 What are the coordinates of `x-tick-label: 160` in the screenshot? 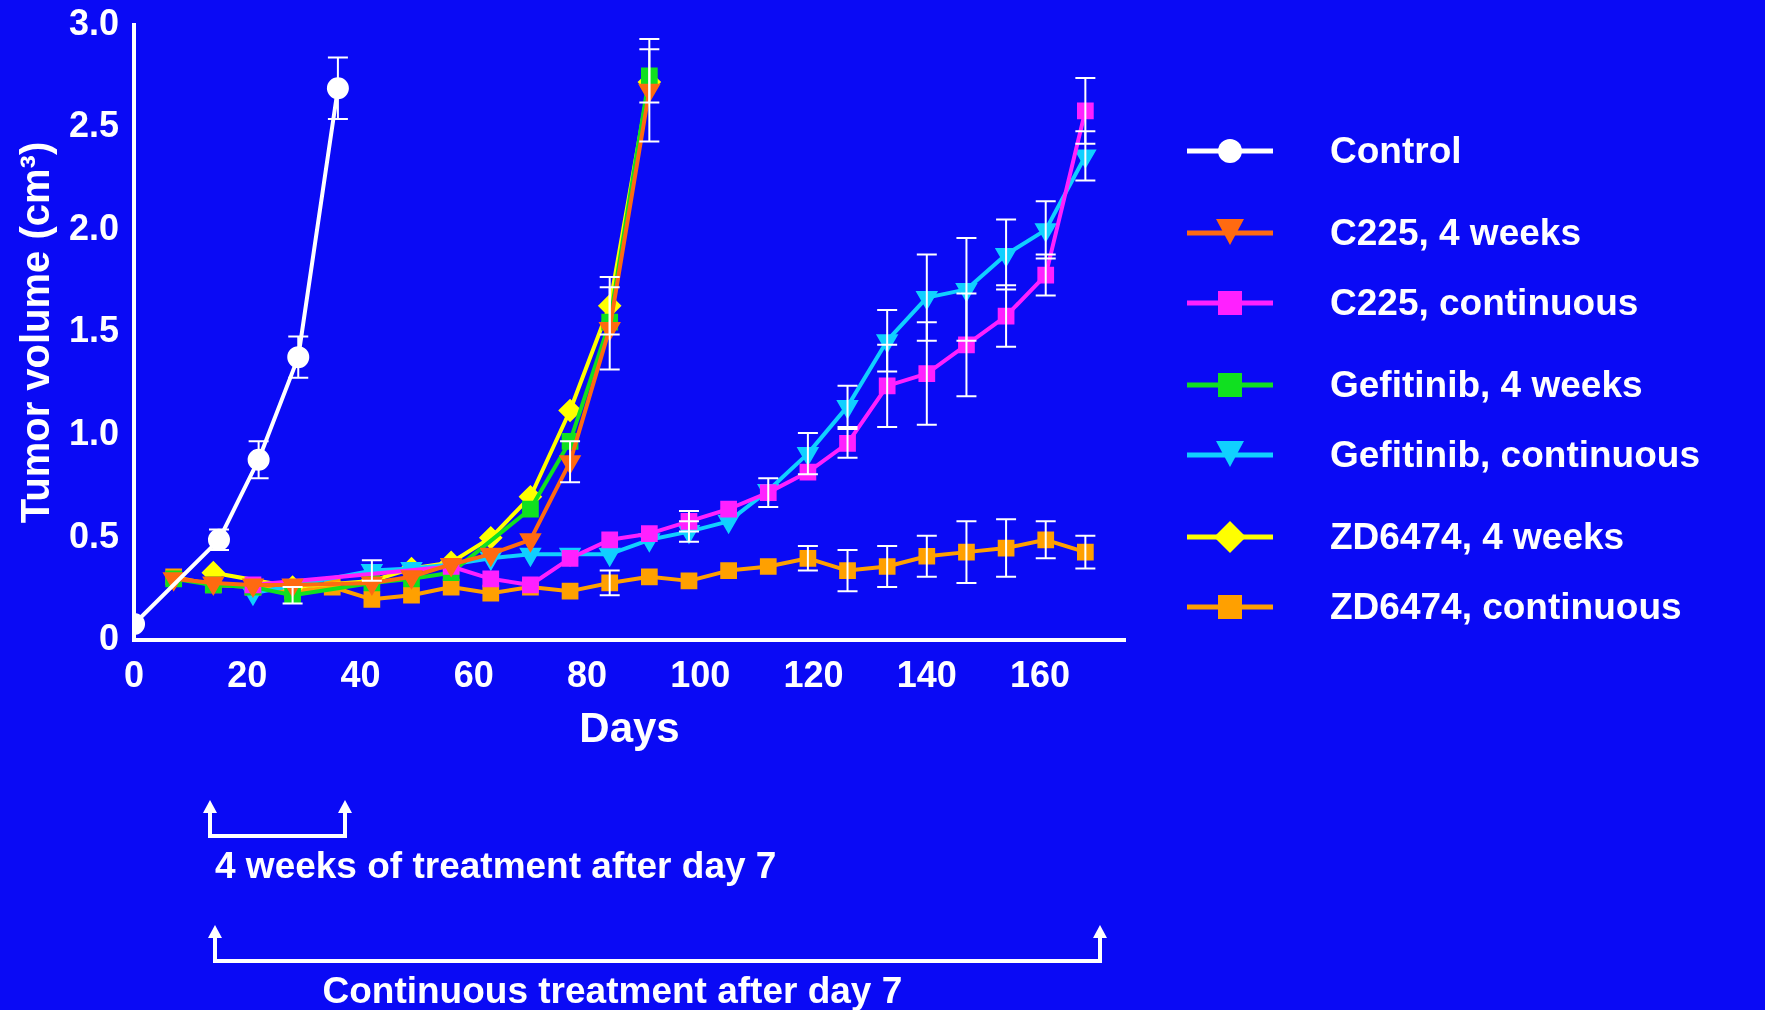 It's located at (1040, 674).